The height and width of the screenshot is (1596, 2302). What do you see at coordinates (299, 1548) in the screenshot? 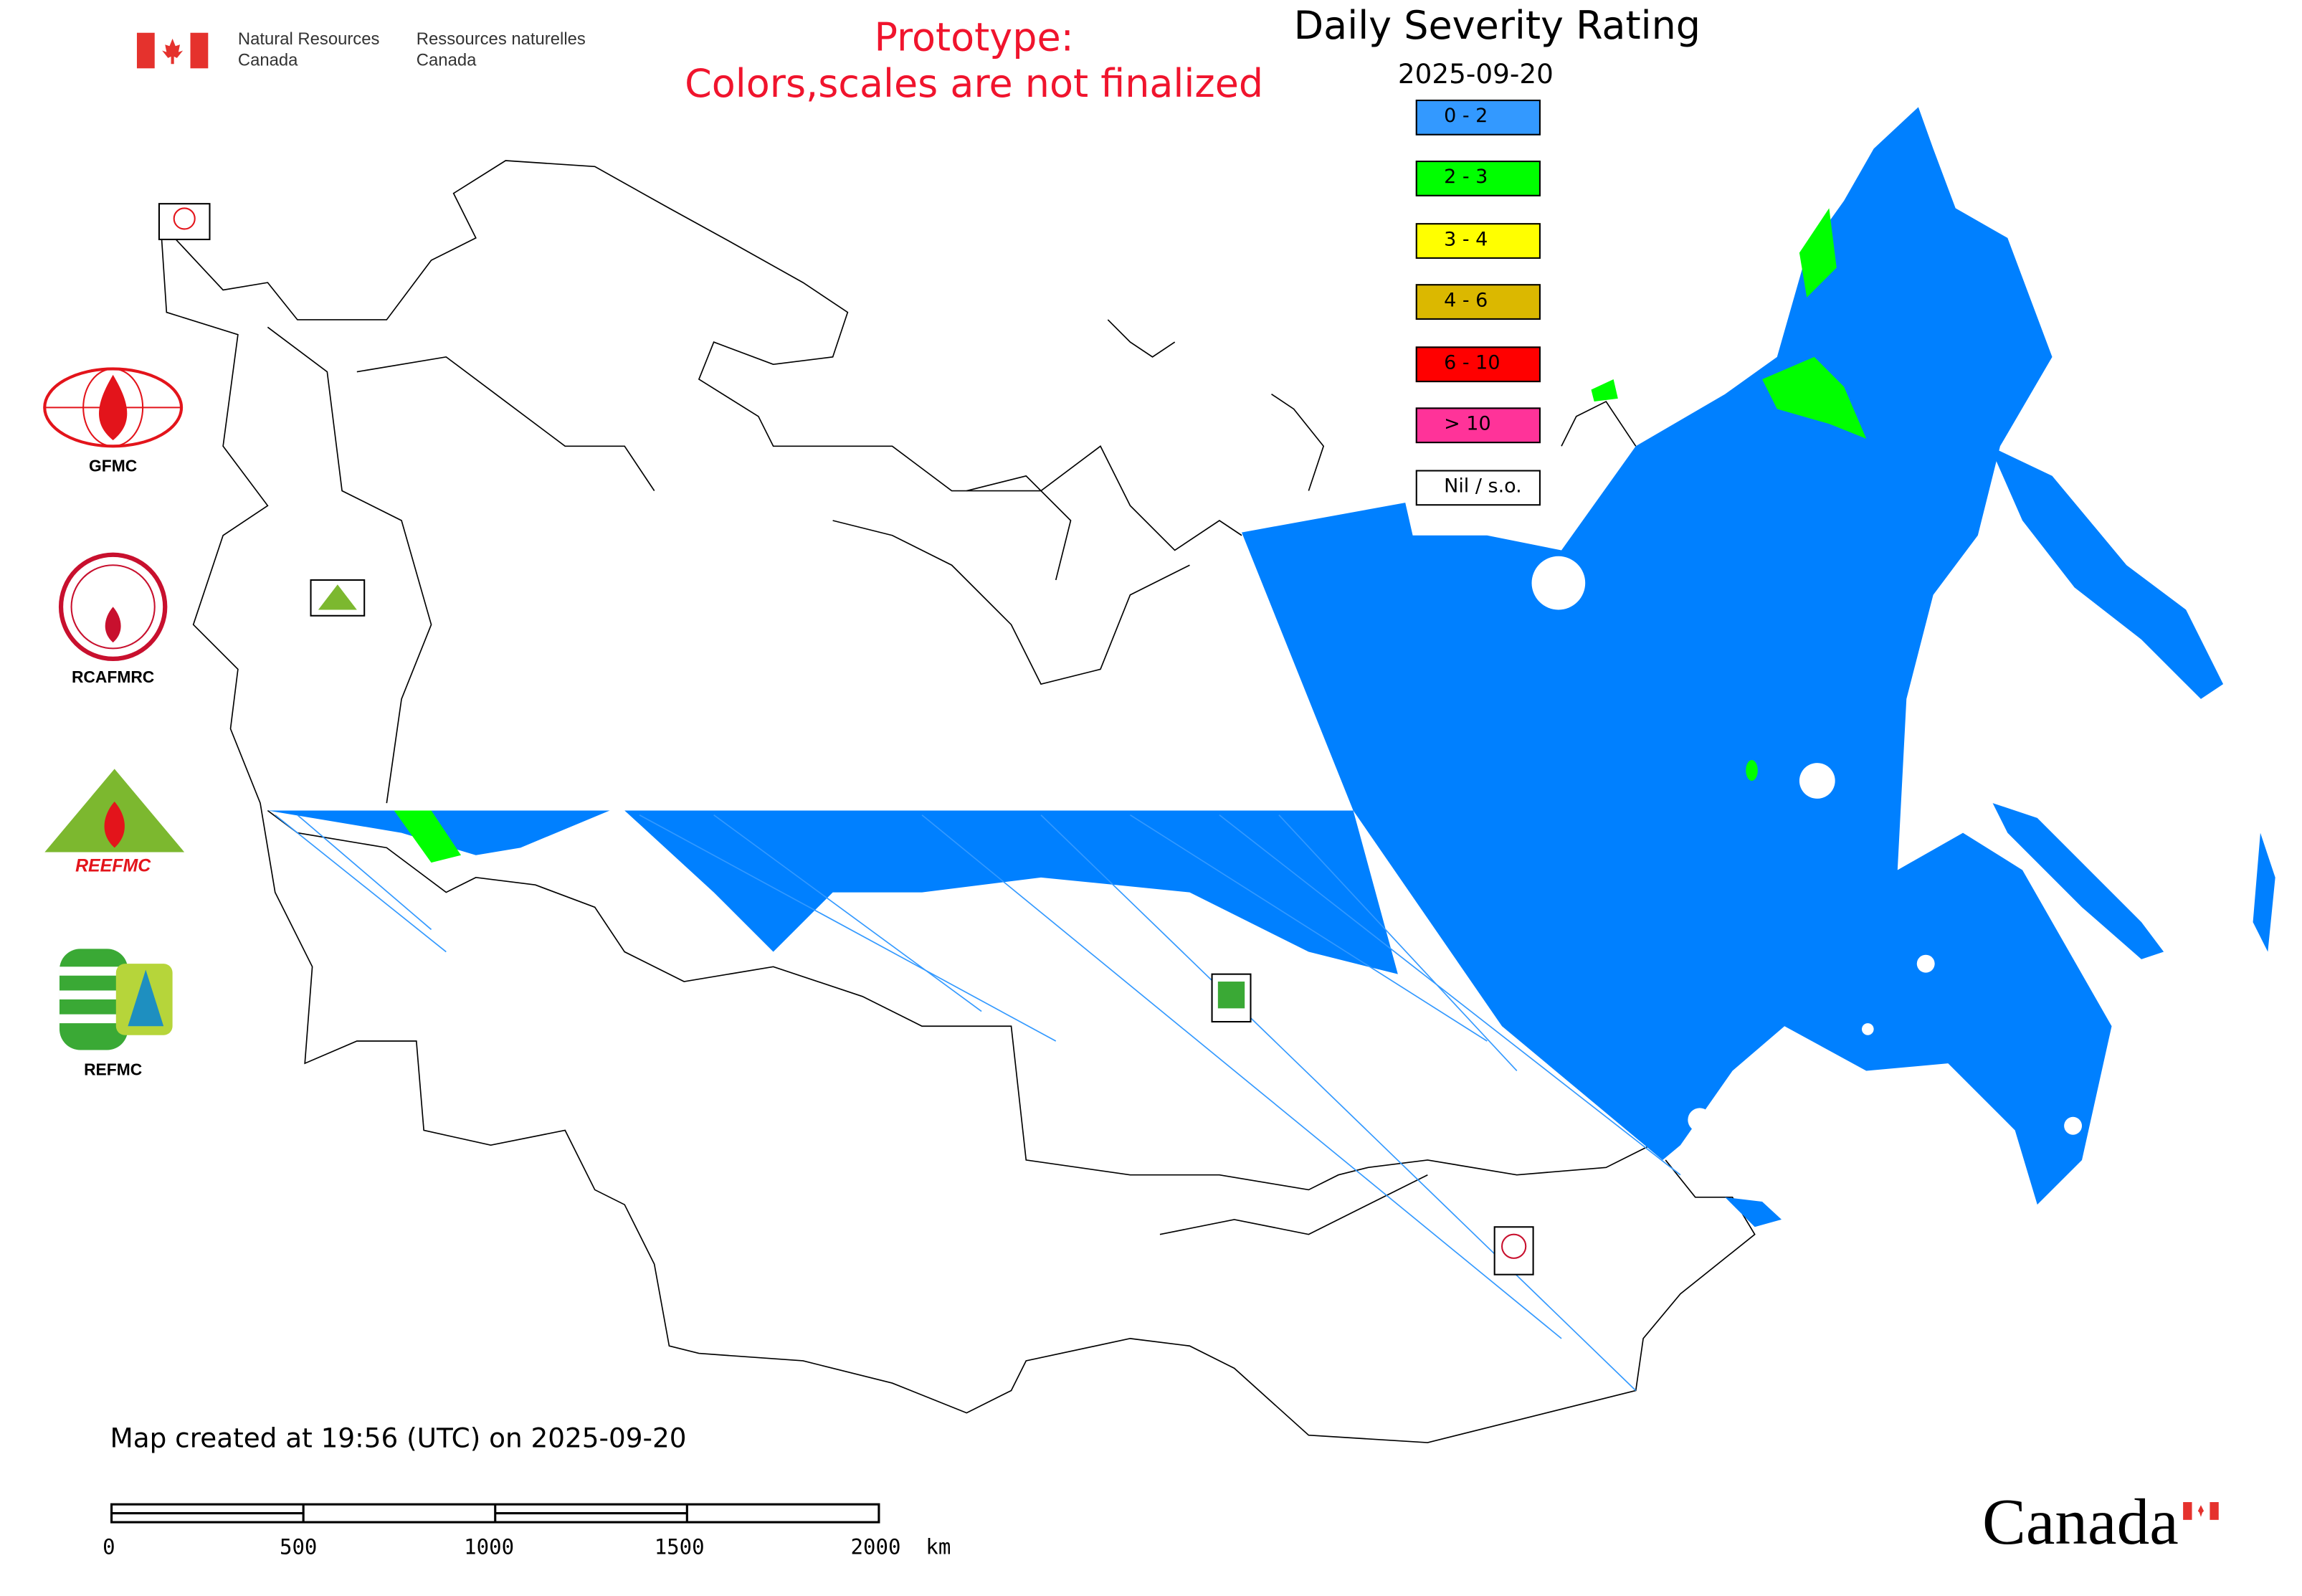
I see `scale-tick-500: 500` at bounding box center [299, 1548].